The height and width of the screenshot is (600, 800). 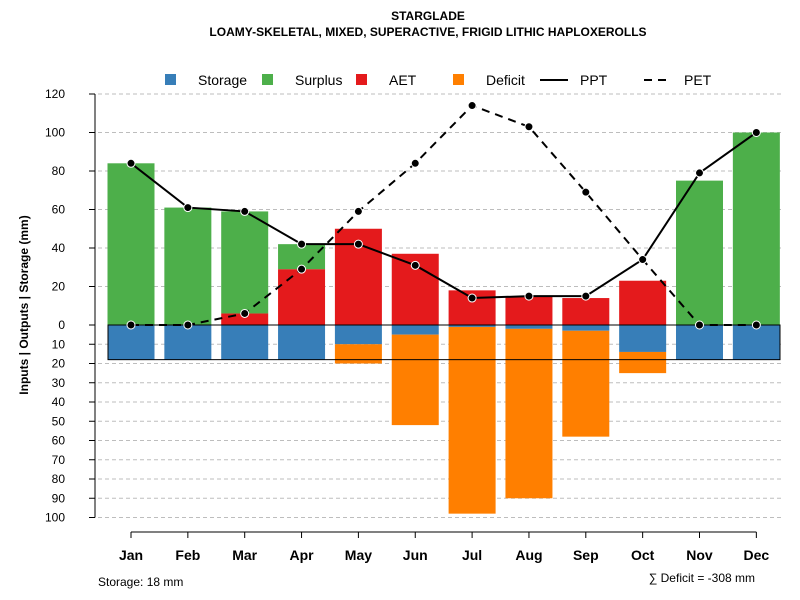 I want to click on x-tick-label: Apr, so click(x=301, y=555).